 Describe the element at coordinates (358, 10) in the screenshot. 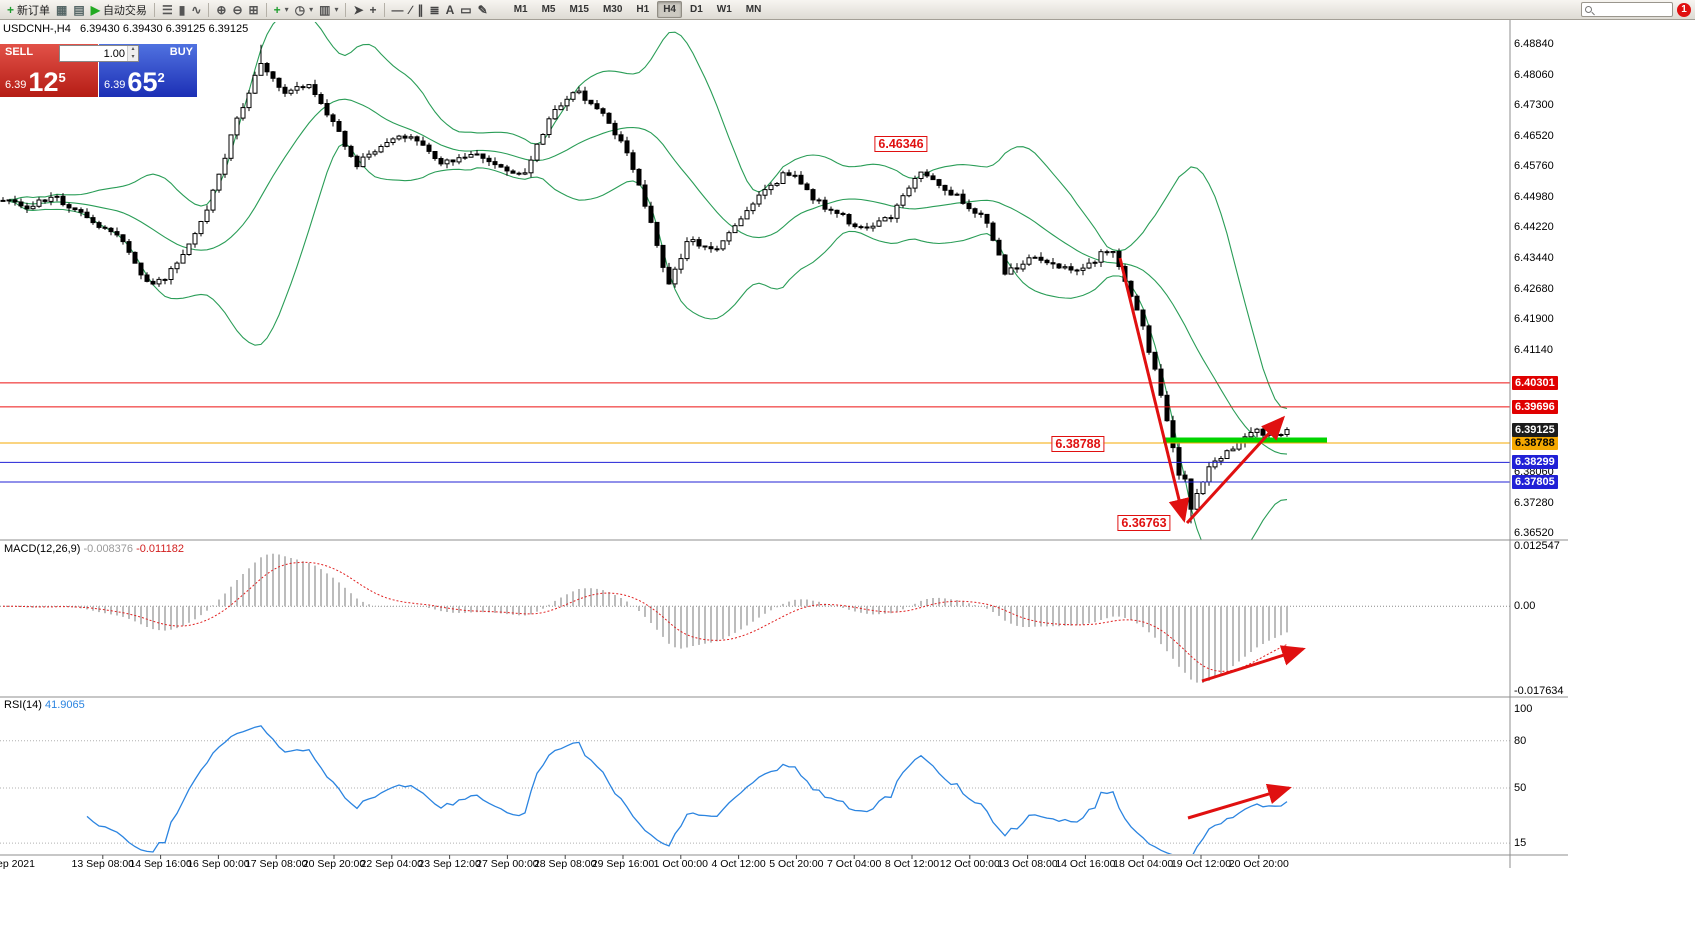

I see `cursor-button: ➤` at that location.